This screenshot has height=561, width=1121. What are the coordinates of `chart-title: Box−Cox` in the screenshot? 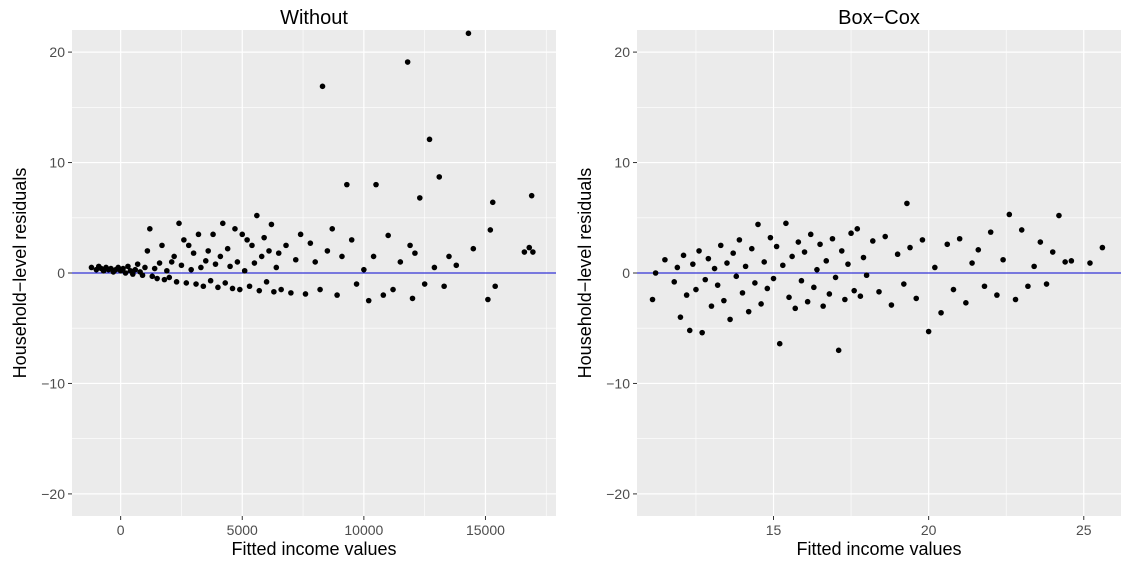 It's located at (879, 18).